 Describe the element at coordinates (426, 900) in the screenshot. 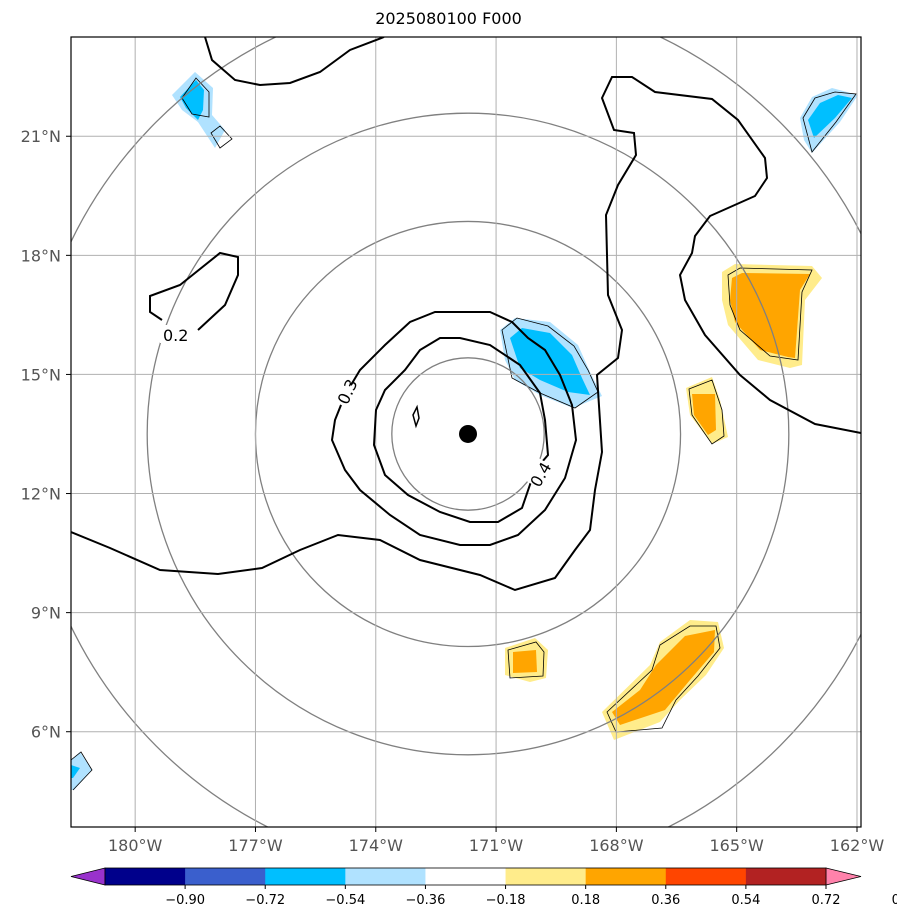

I see `colorbar-label: −0.36` at that location.